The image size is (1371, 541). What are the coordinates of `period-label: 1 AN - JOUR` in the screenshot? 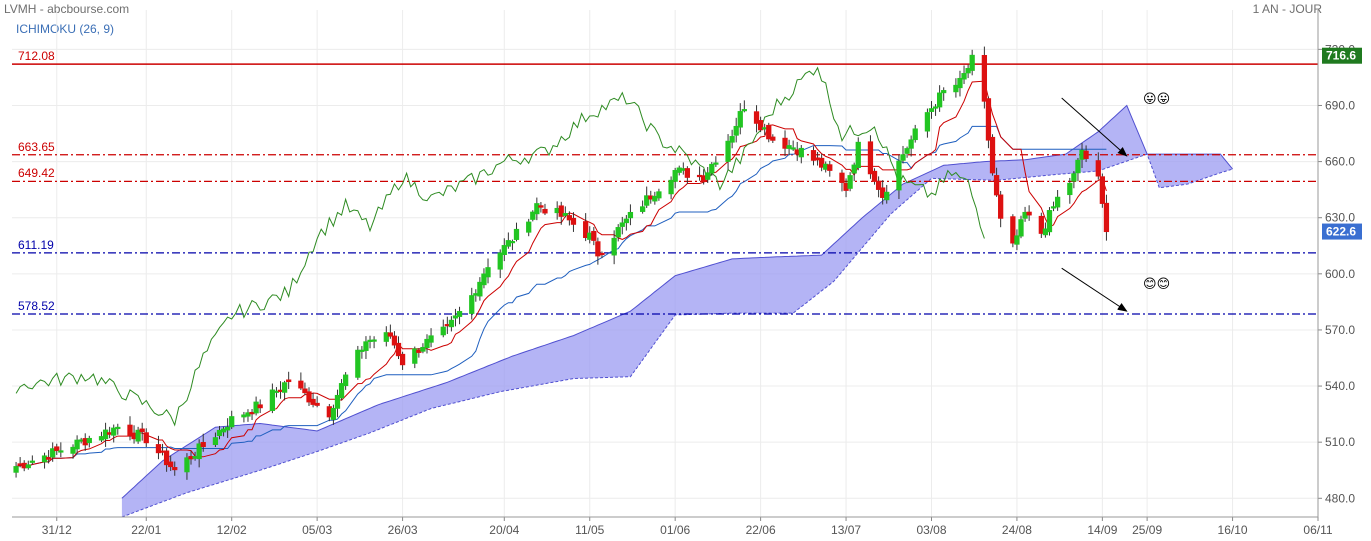 It's located at (1287, 9).